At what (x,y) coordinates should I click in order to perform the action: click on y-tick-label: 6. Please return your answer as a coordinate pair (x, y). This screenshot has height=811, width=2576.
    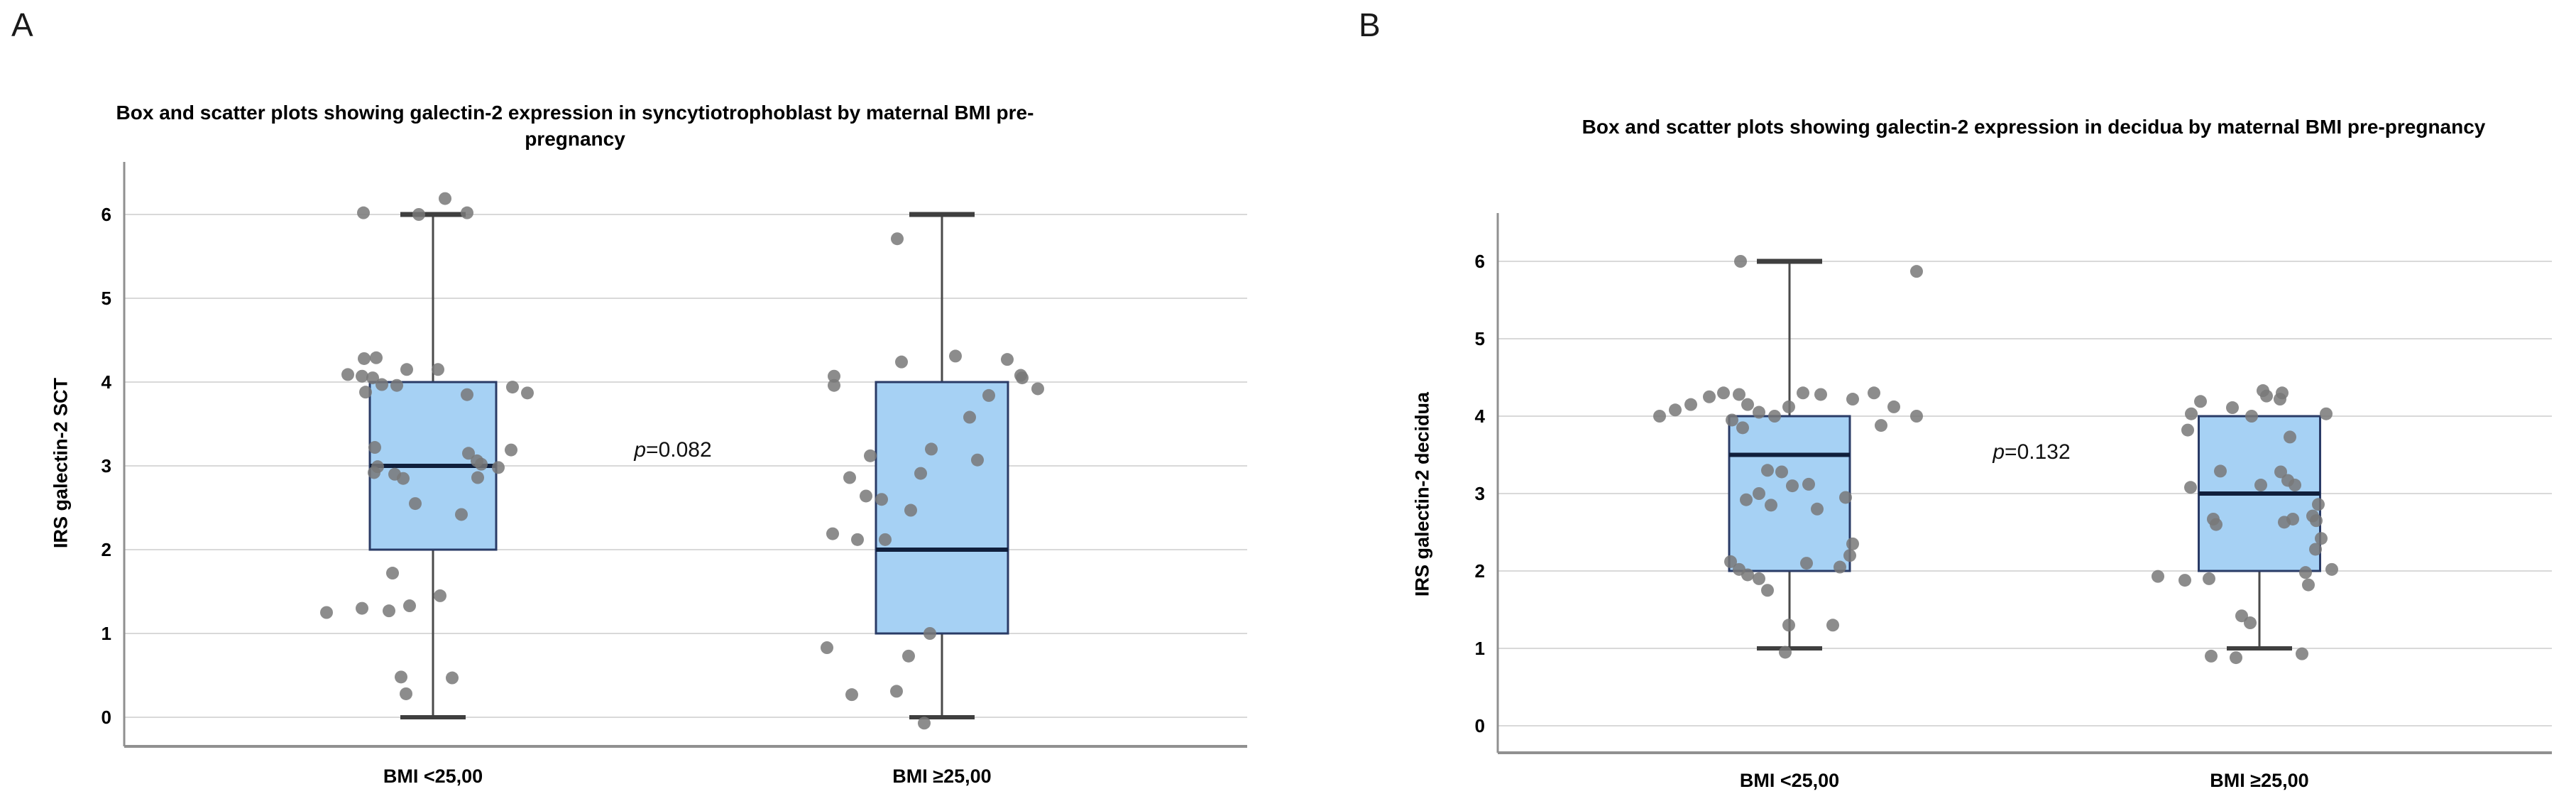
    Looking at the image, I should click on (1480, 261).